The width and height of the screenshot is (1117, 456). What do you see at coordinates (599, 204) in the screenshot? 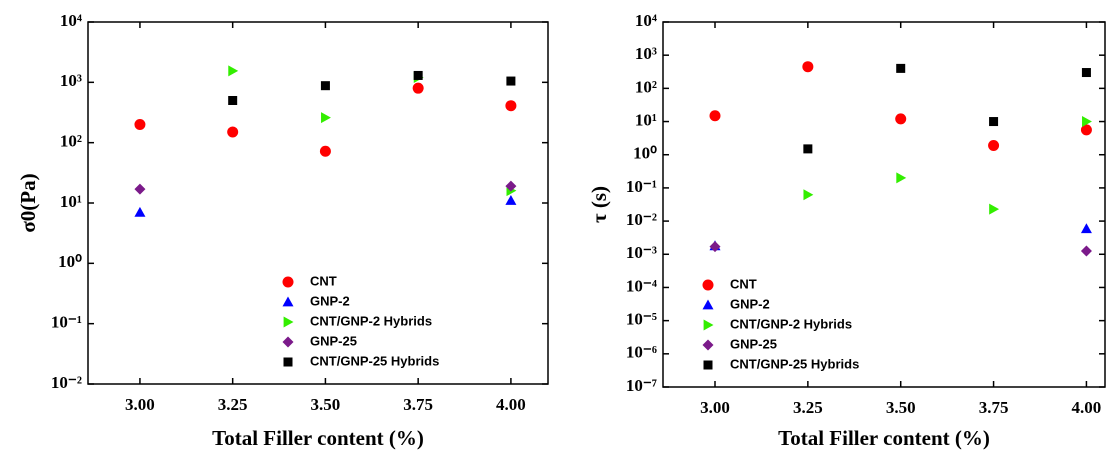
I see `y-axis-label: τ (s)` at bounding box center [599, 204].